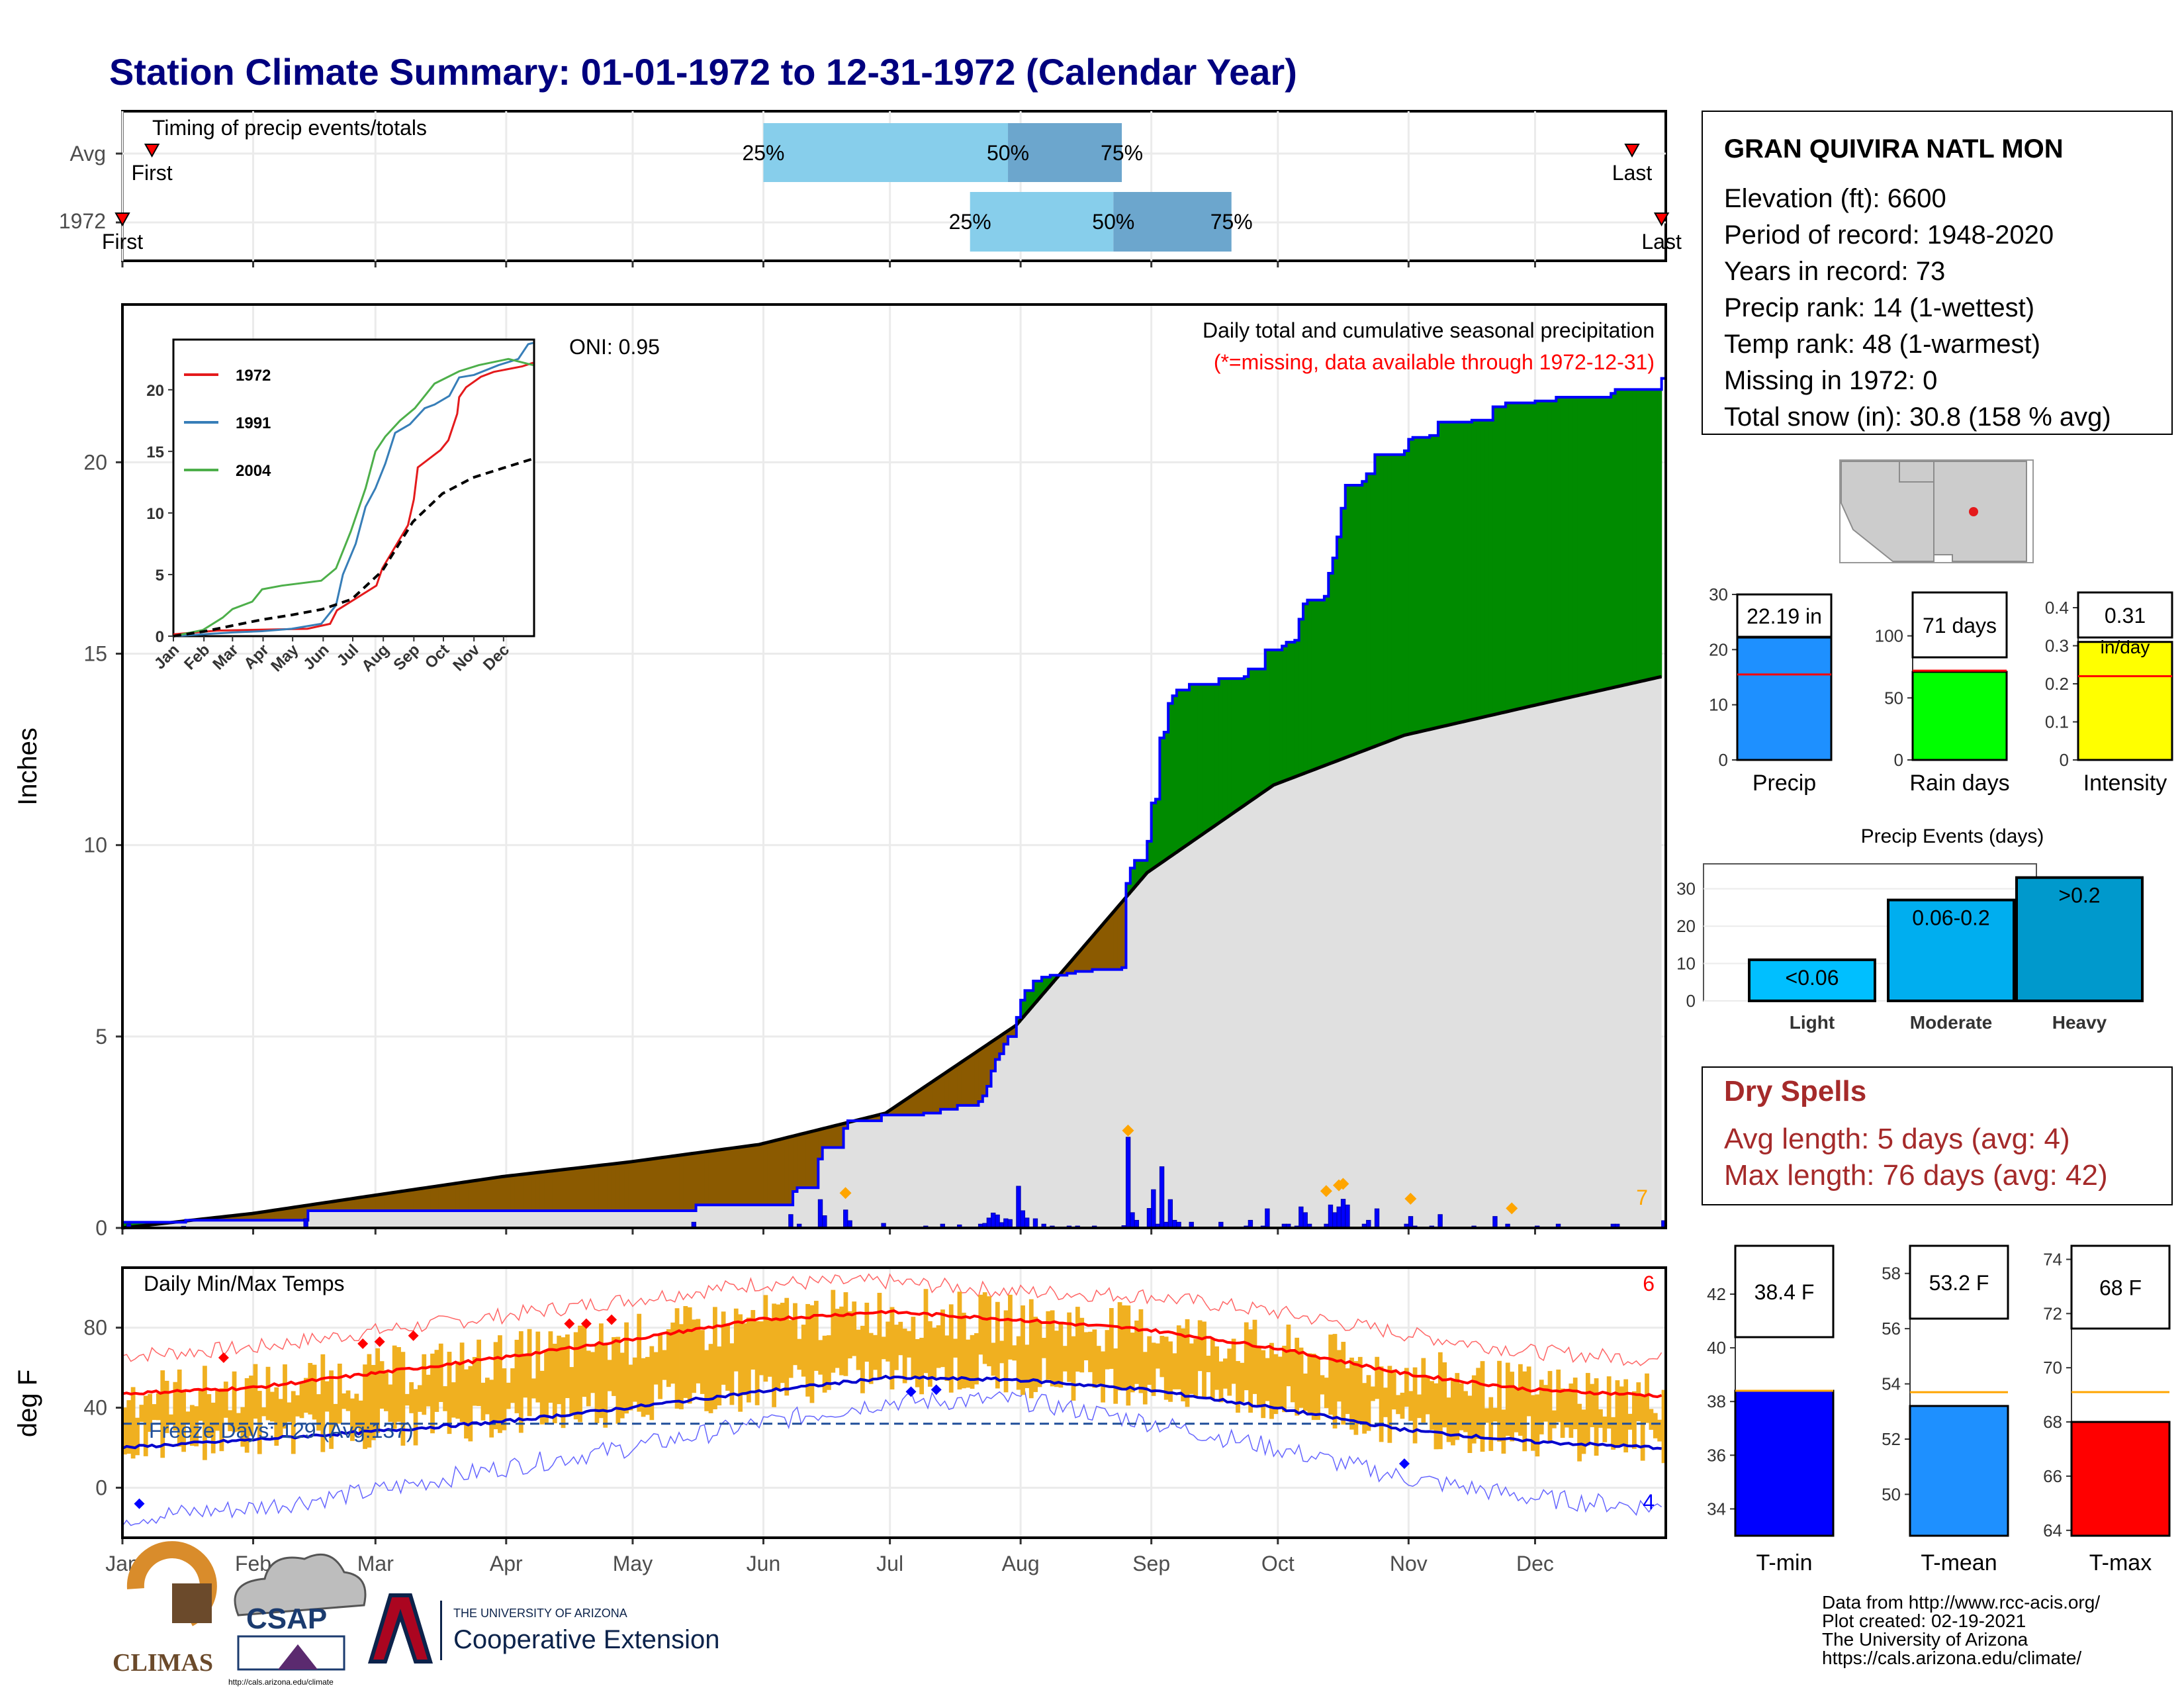 The width and height of the screenshot is (2184, 1688). Describe the element at coordinates (1716, 1455) in the screenshot. I see `summary-y-tick-label: 36` at that location.